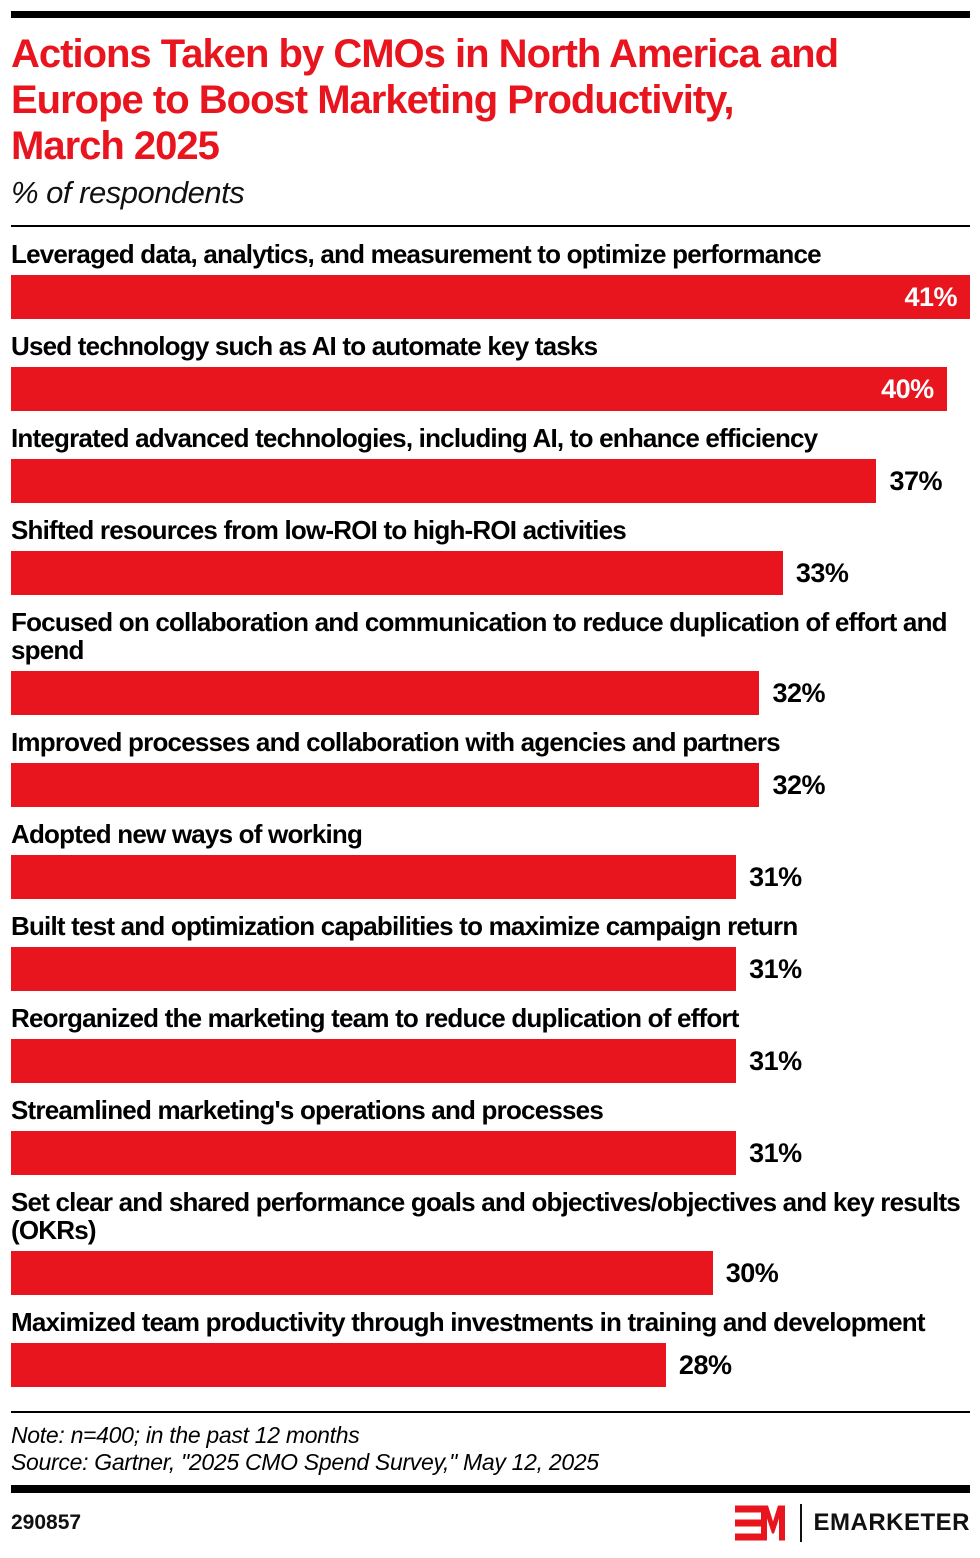 The height and width of the screenshot is (1558, 980). I want to click on bar-line: 41%, so click(490, 297).